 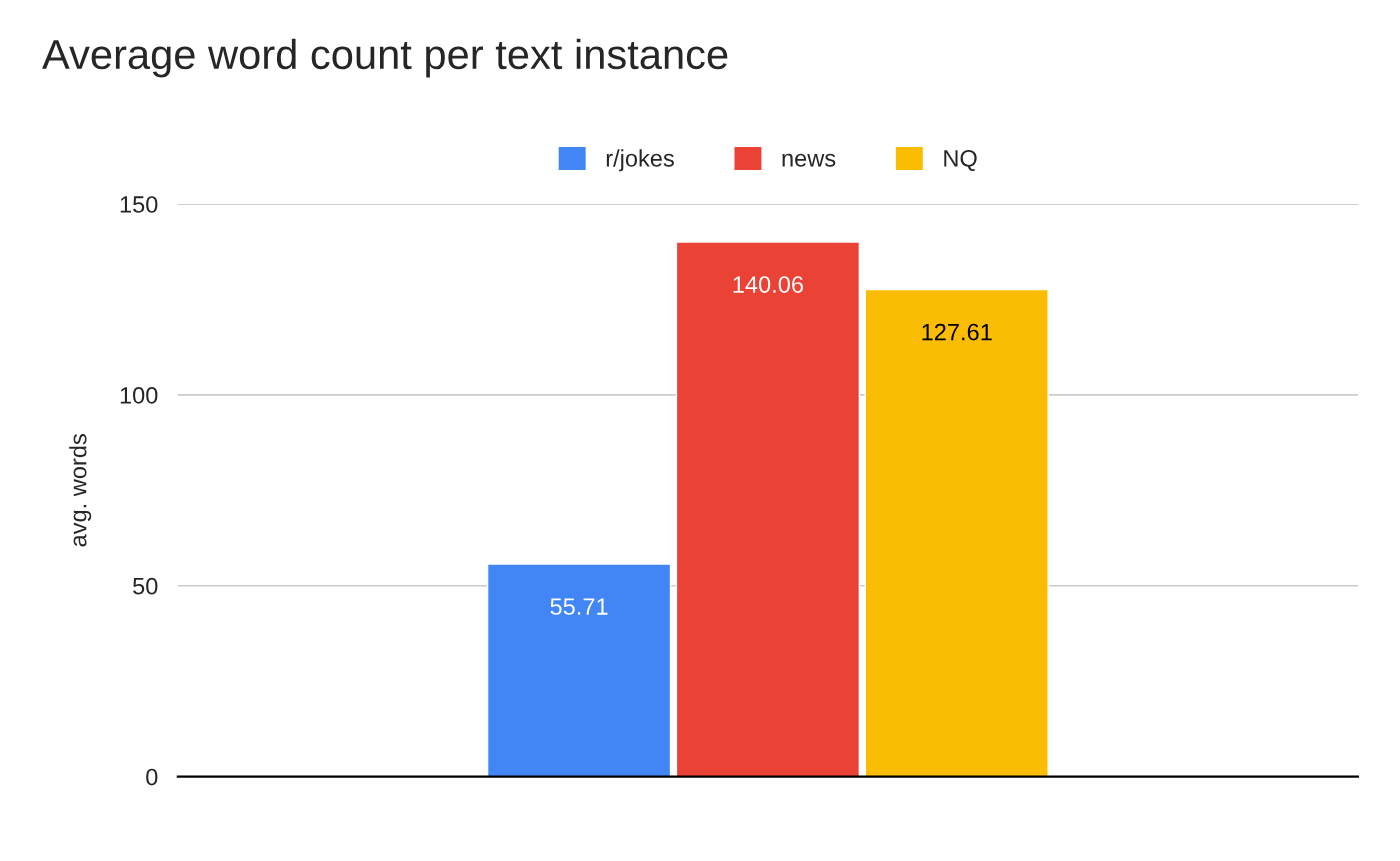 I want to click on y-tick-label: 50, so click(x=145, y=586).